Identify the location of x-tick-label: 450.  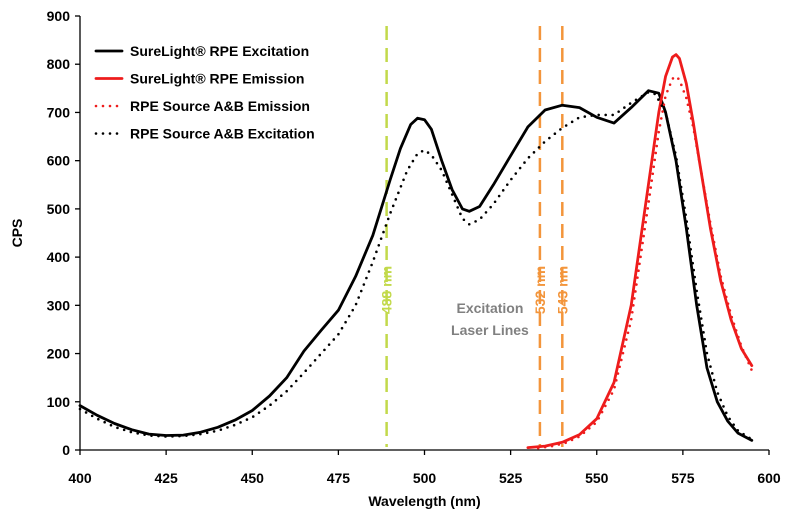
(253, 478).